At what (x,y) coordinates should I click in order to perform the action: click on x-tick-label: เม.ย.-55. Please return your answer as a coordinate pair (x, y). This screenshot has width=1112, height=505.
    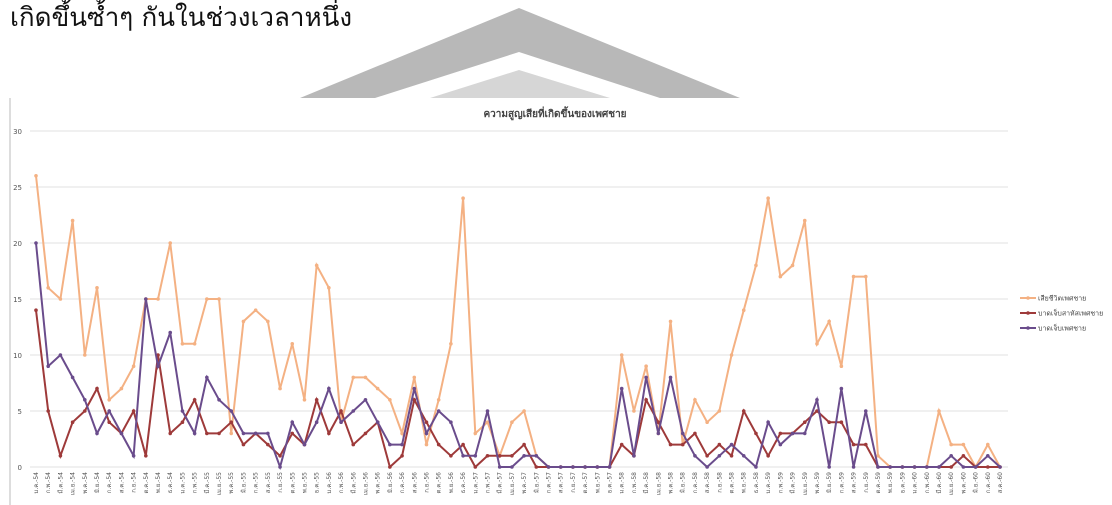
    Looking at the image, I should click on (219, 483).